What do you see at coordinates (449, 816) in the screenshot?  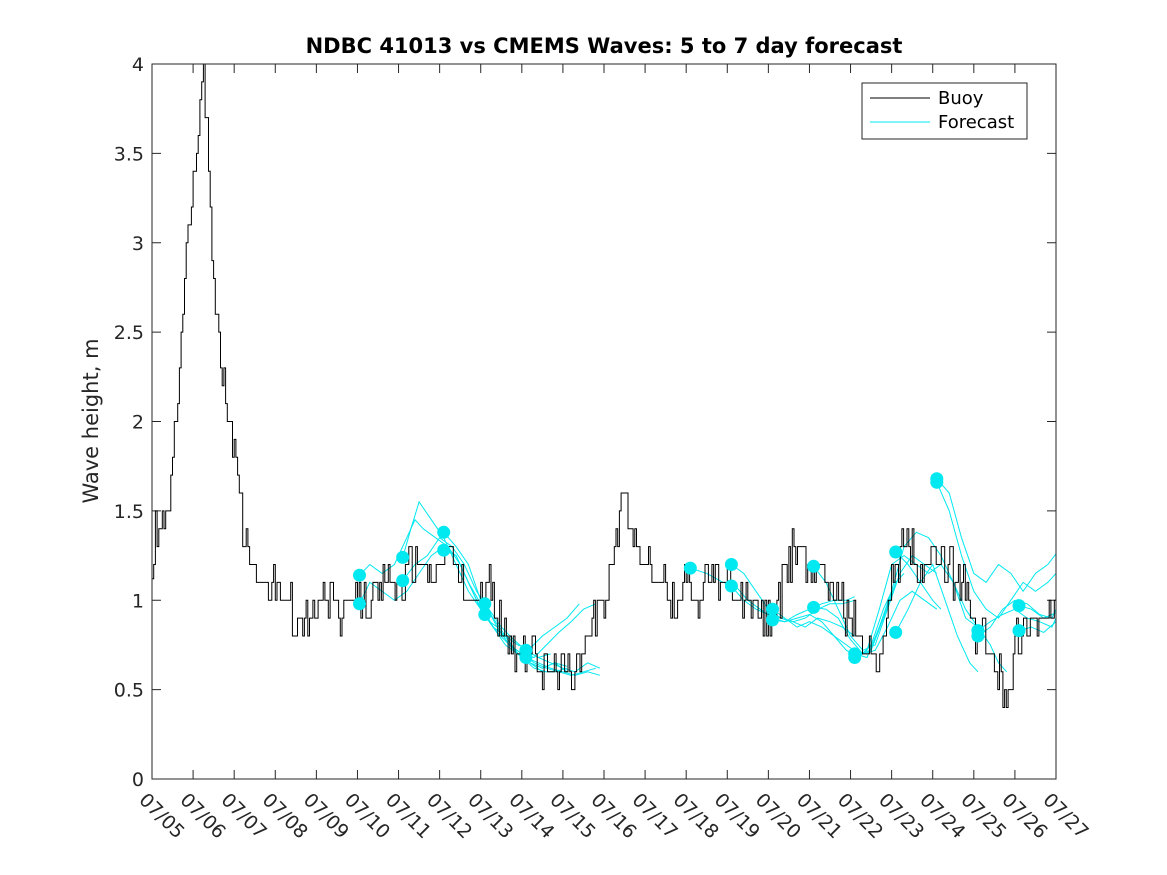 I see `x-tick-label: 07/12` at bounding box center [449, 816].